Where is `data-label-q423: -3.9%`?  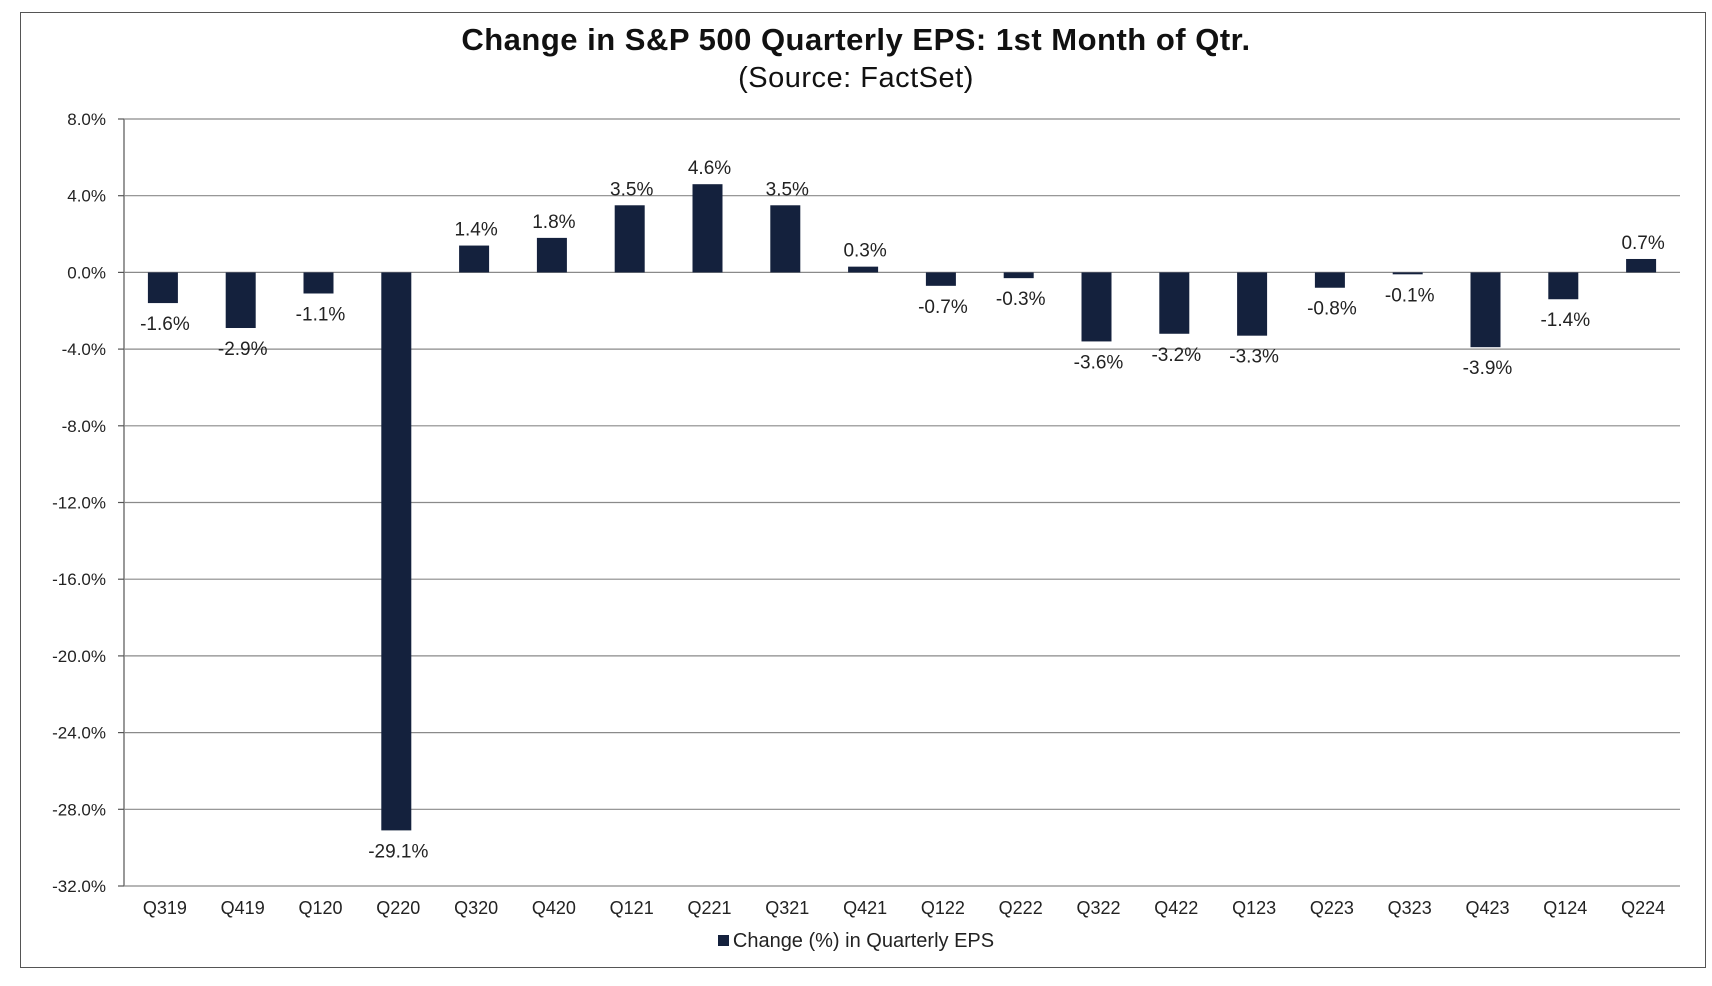 data-label-q423: -3.9% is located at coordinates (1488, 368).